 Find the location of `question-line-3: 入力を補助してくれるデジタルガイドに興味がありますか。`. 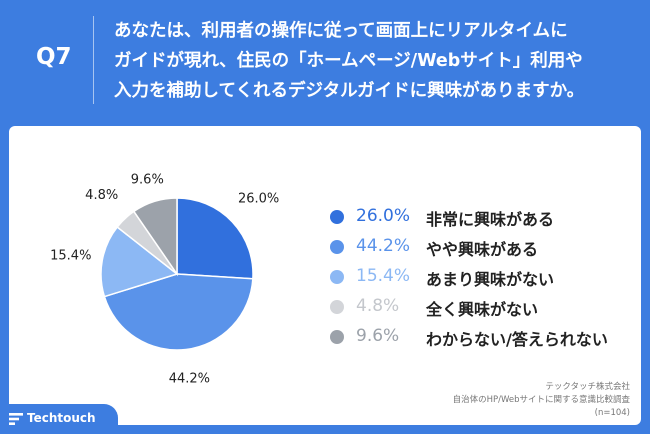

question-line-3: 入力を補助してくれるデジタルガイドに興味がありますか。 is located at coordinates (349, 91).